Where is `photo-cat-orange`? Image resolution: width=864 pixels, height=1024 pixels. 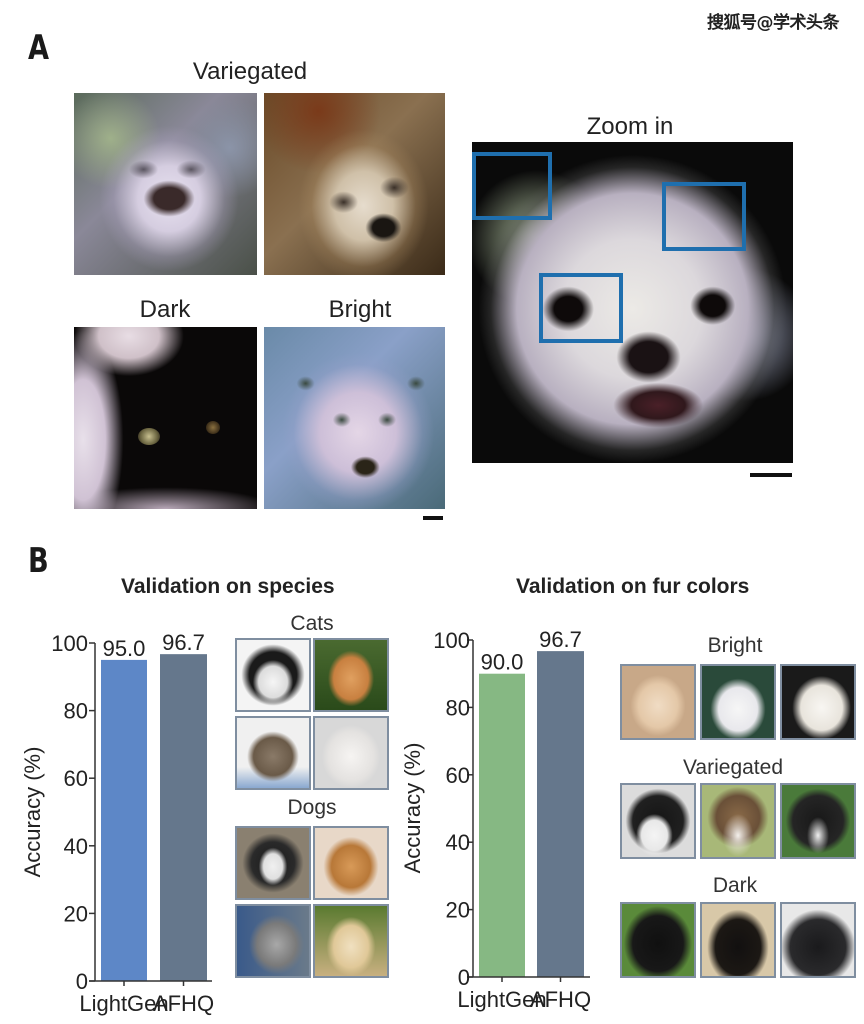
photo-cat-orange is located at coordinates (351, 675).